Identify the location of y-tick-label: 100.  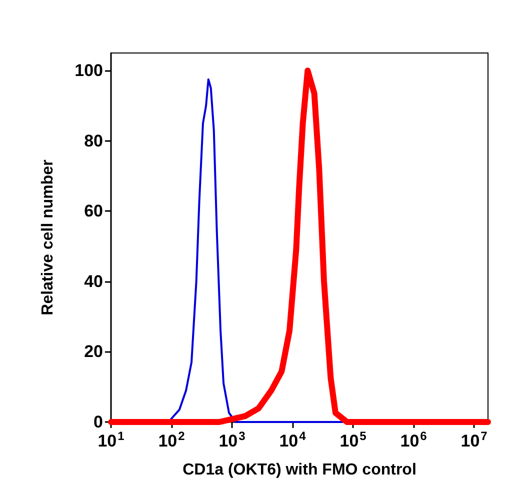
(88, 70).